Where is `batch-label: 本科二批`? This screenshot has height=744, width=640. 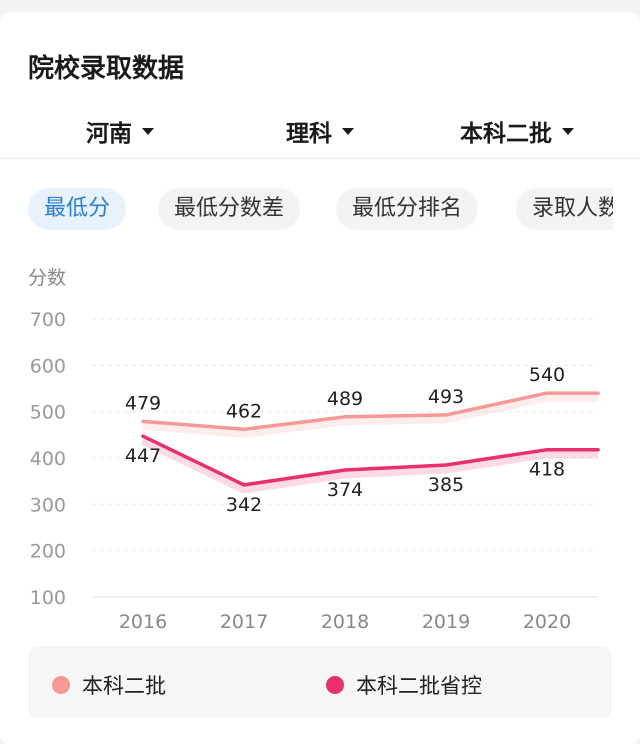 batch-label: 本科二批 is located at coordinates (506, 134).